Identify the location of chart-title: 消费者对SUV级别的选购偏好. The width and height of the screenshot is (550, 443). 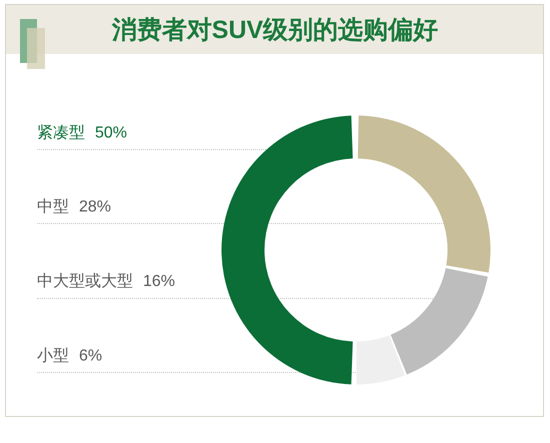
(275, 30).